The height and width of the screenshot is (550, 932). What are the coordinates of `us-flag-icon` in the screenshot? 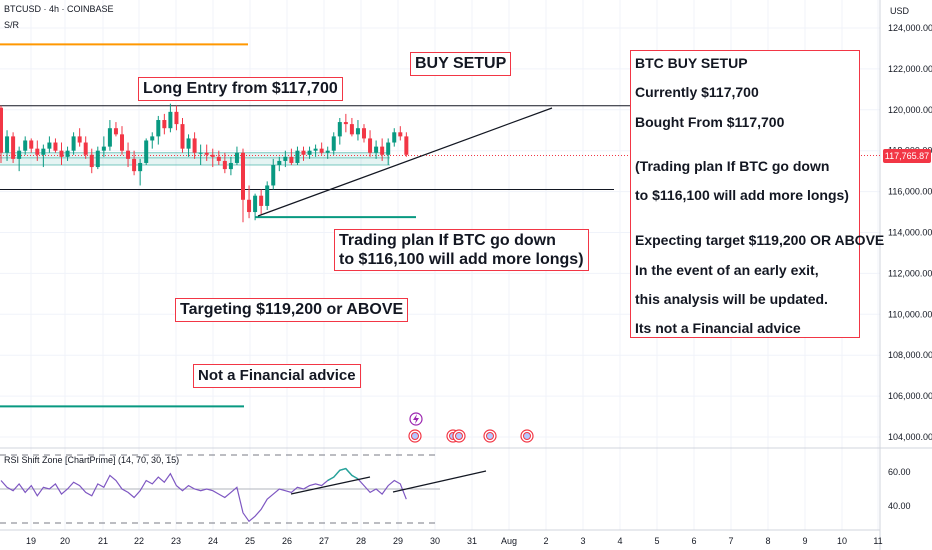 It's located at (490, 436).